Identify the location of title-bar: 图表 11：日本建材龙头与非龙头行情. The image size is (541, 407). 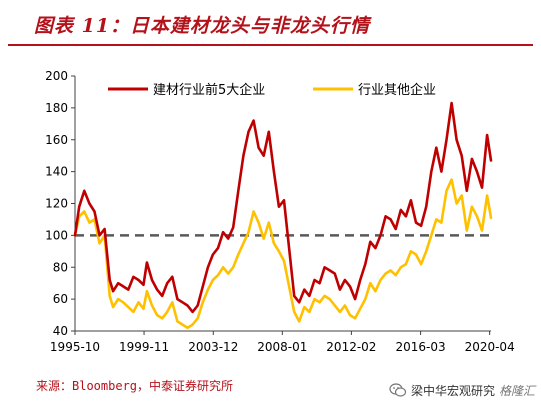
(270, 23).